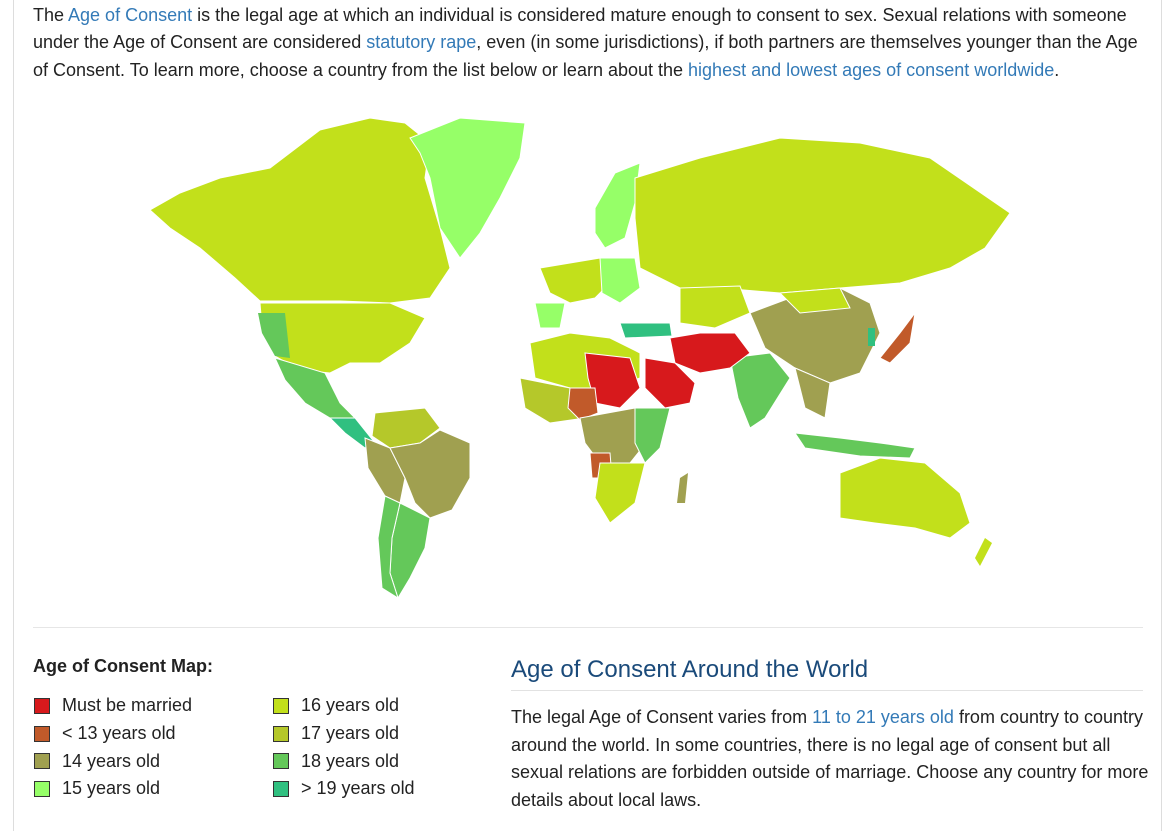  What do you see at coordinates (130, 15) in the screenshot?
I see `age-of-consent-link: Age of Consent` at bounding box center [130, 15].